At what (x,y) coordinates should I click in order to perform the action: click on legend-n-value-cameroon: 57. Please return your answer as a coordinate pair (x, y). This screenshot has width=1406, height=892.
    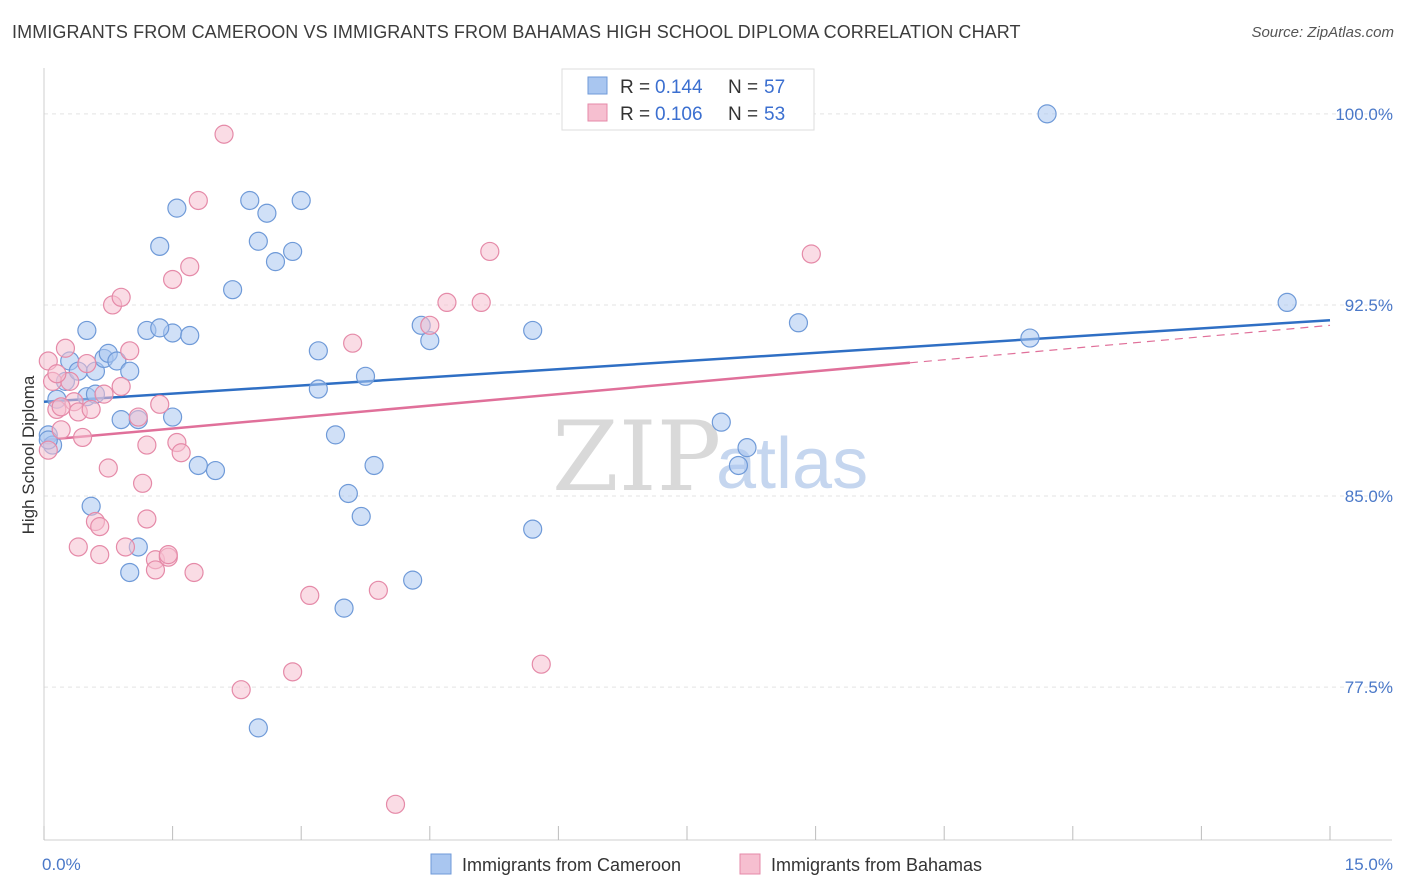
    Looking at the image, I should click on (774, 87).